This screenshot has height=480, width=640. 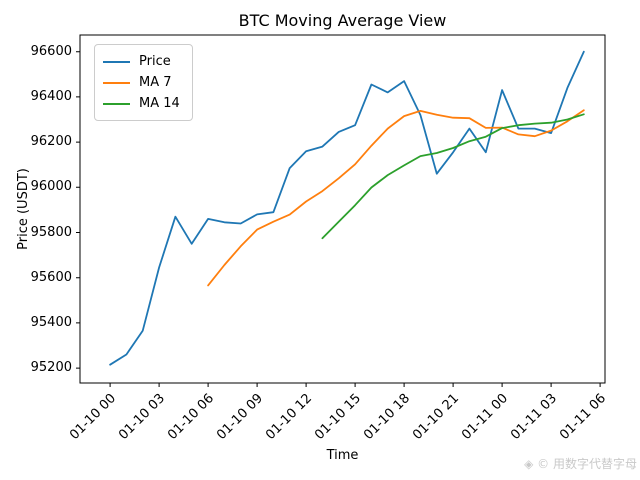 I want to click on legend: Price MA 7 MA 14, so click(x=143, y=82).